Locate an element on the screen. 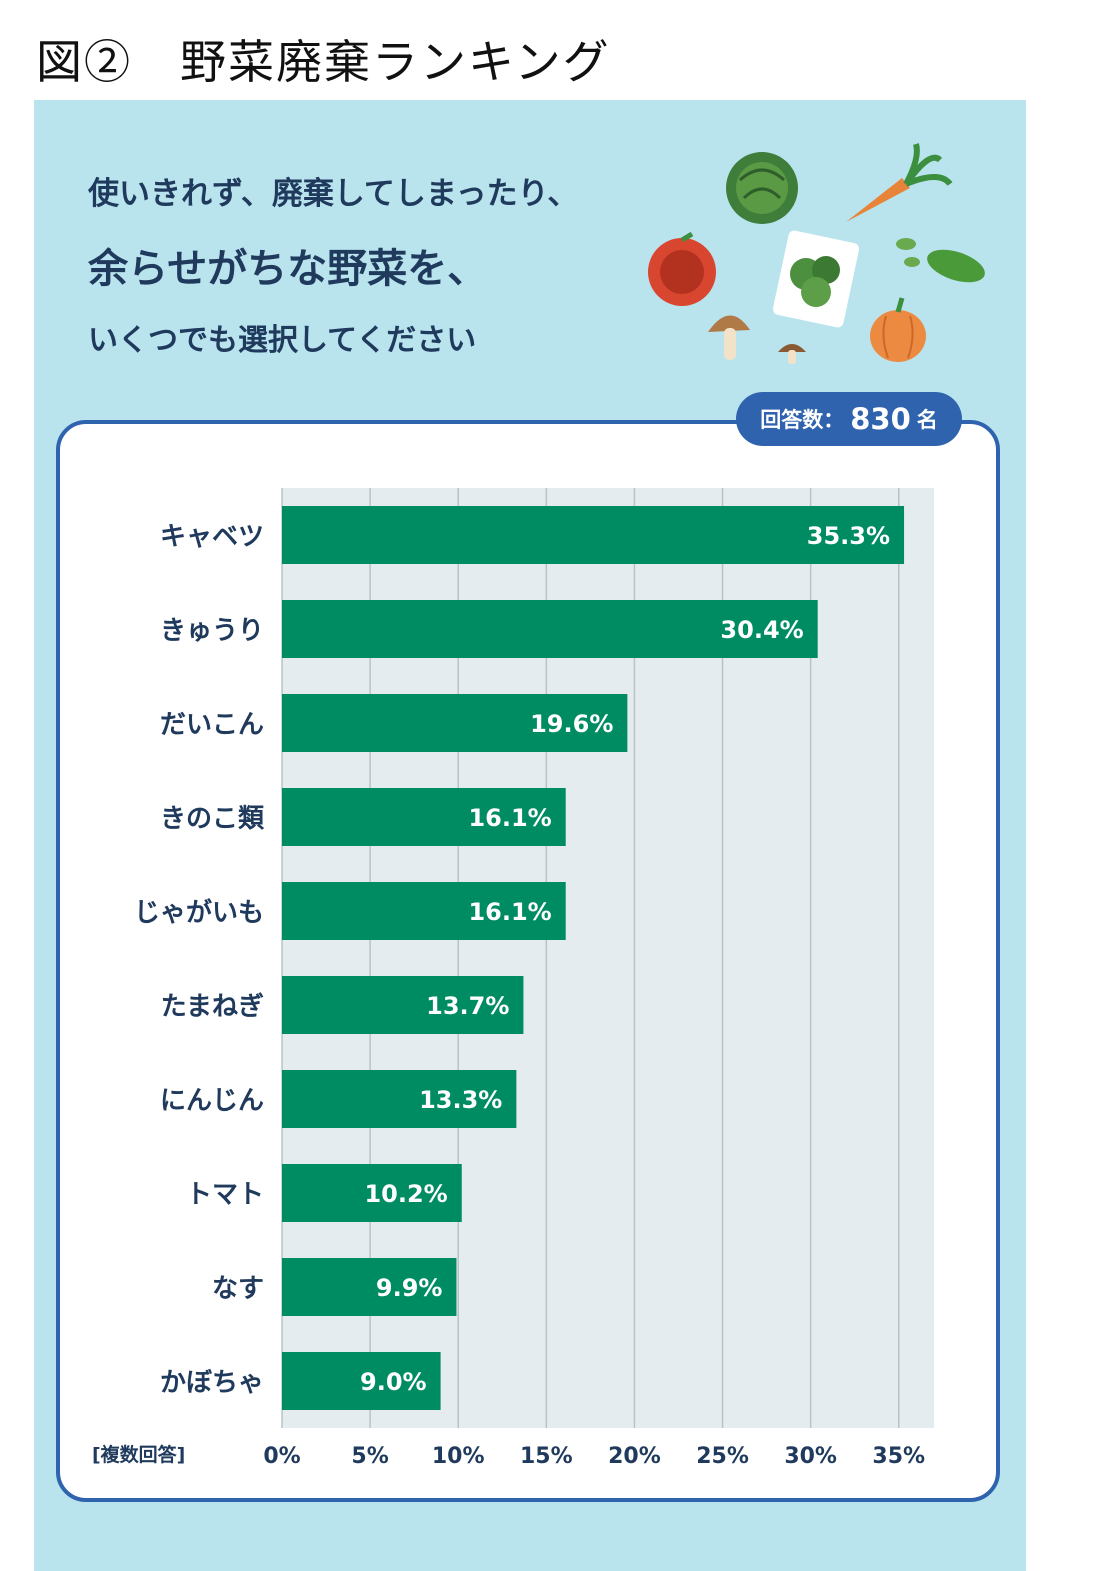 The width and height of the screenshot is (1093, 1571). question-line-3: いくつでも選択してください is located at coordinates (282, 340).